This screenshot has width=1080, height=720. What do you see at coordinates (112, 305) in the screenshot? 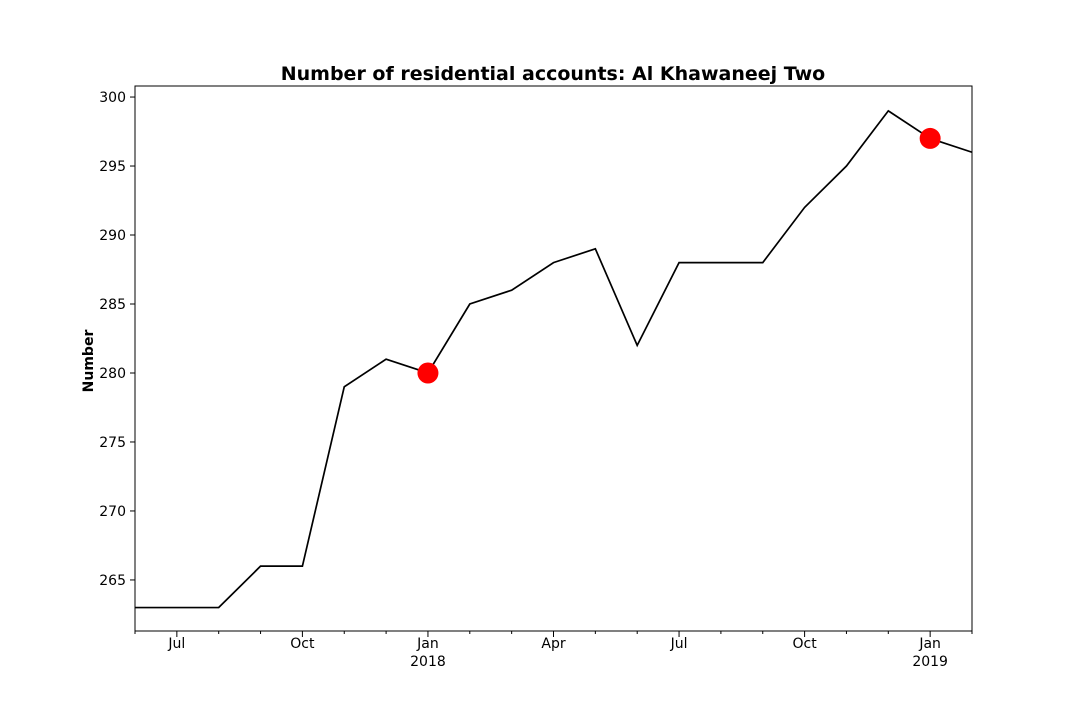
I see `y-tick-label: 285` at bounding box center [112, 305].